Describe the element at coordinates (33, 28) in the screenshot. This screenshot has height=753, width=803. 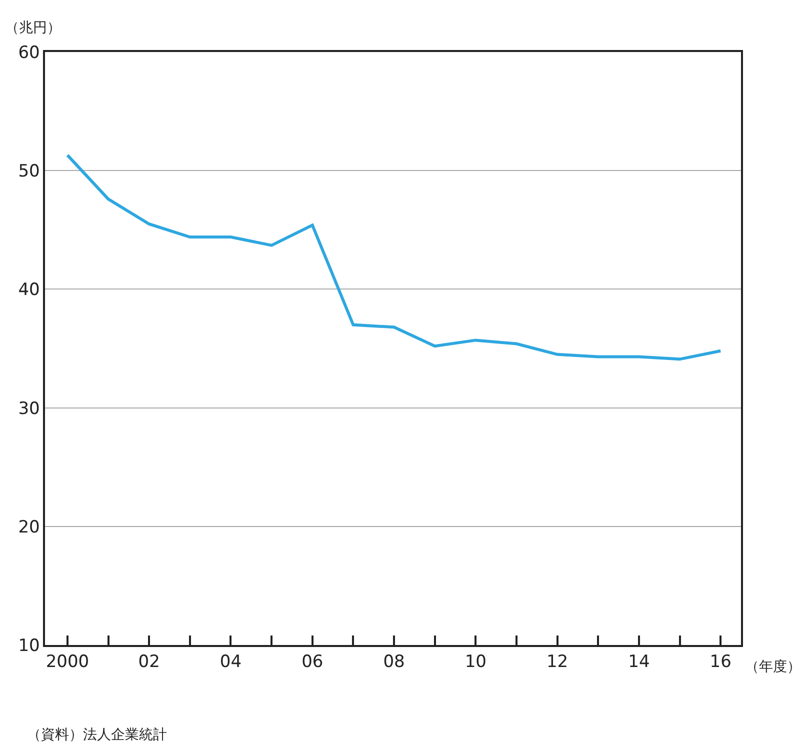
I see `y-axis-title: （兆円）` at that location.